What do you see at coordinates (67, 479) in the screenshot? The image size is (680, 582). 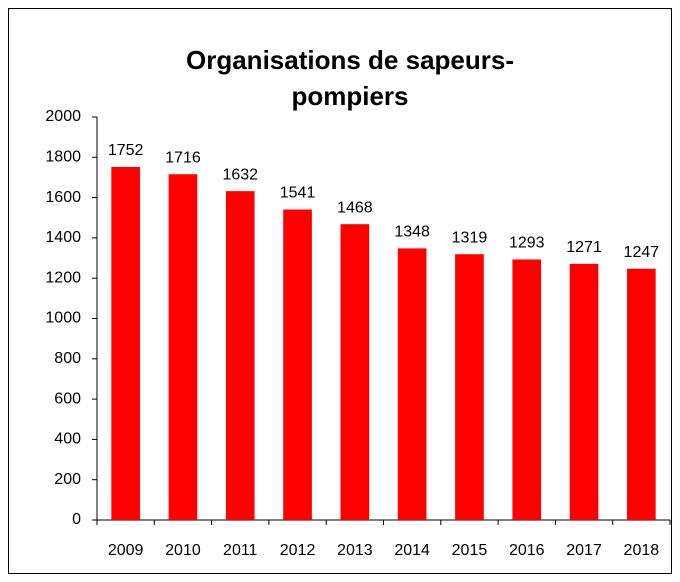 I see `y-tick-label: 200` at bounding box center [67, 479].